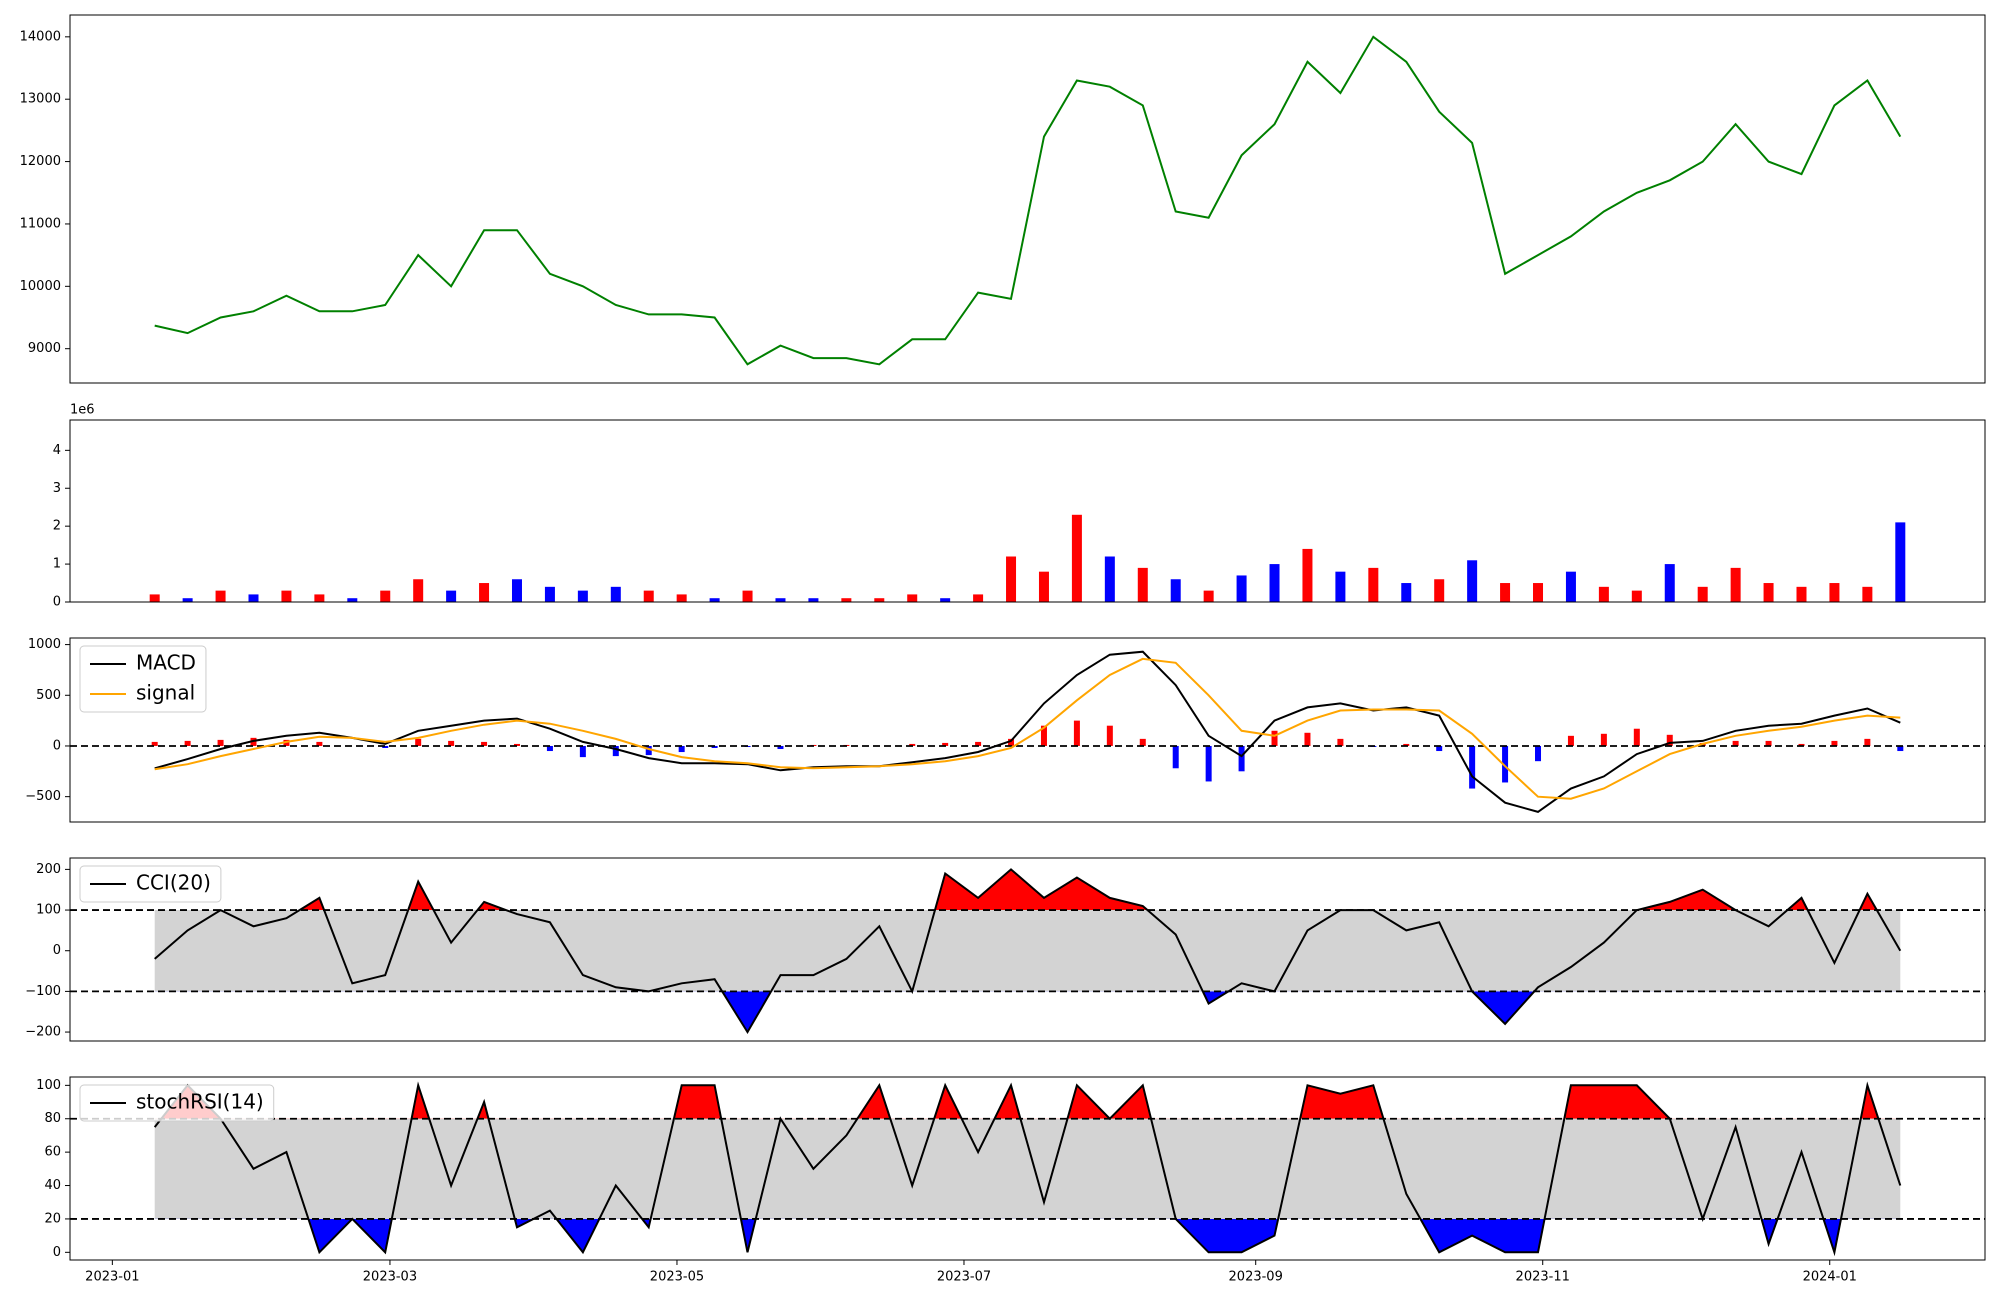  I want to click on y-tick-label: 100, so click(48, 910).